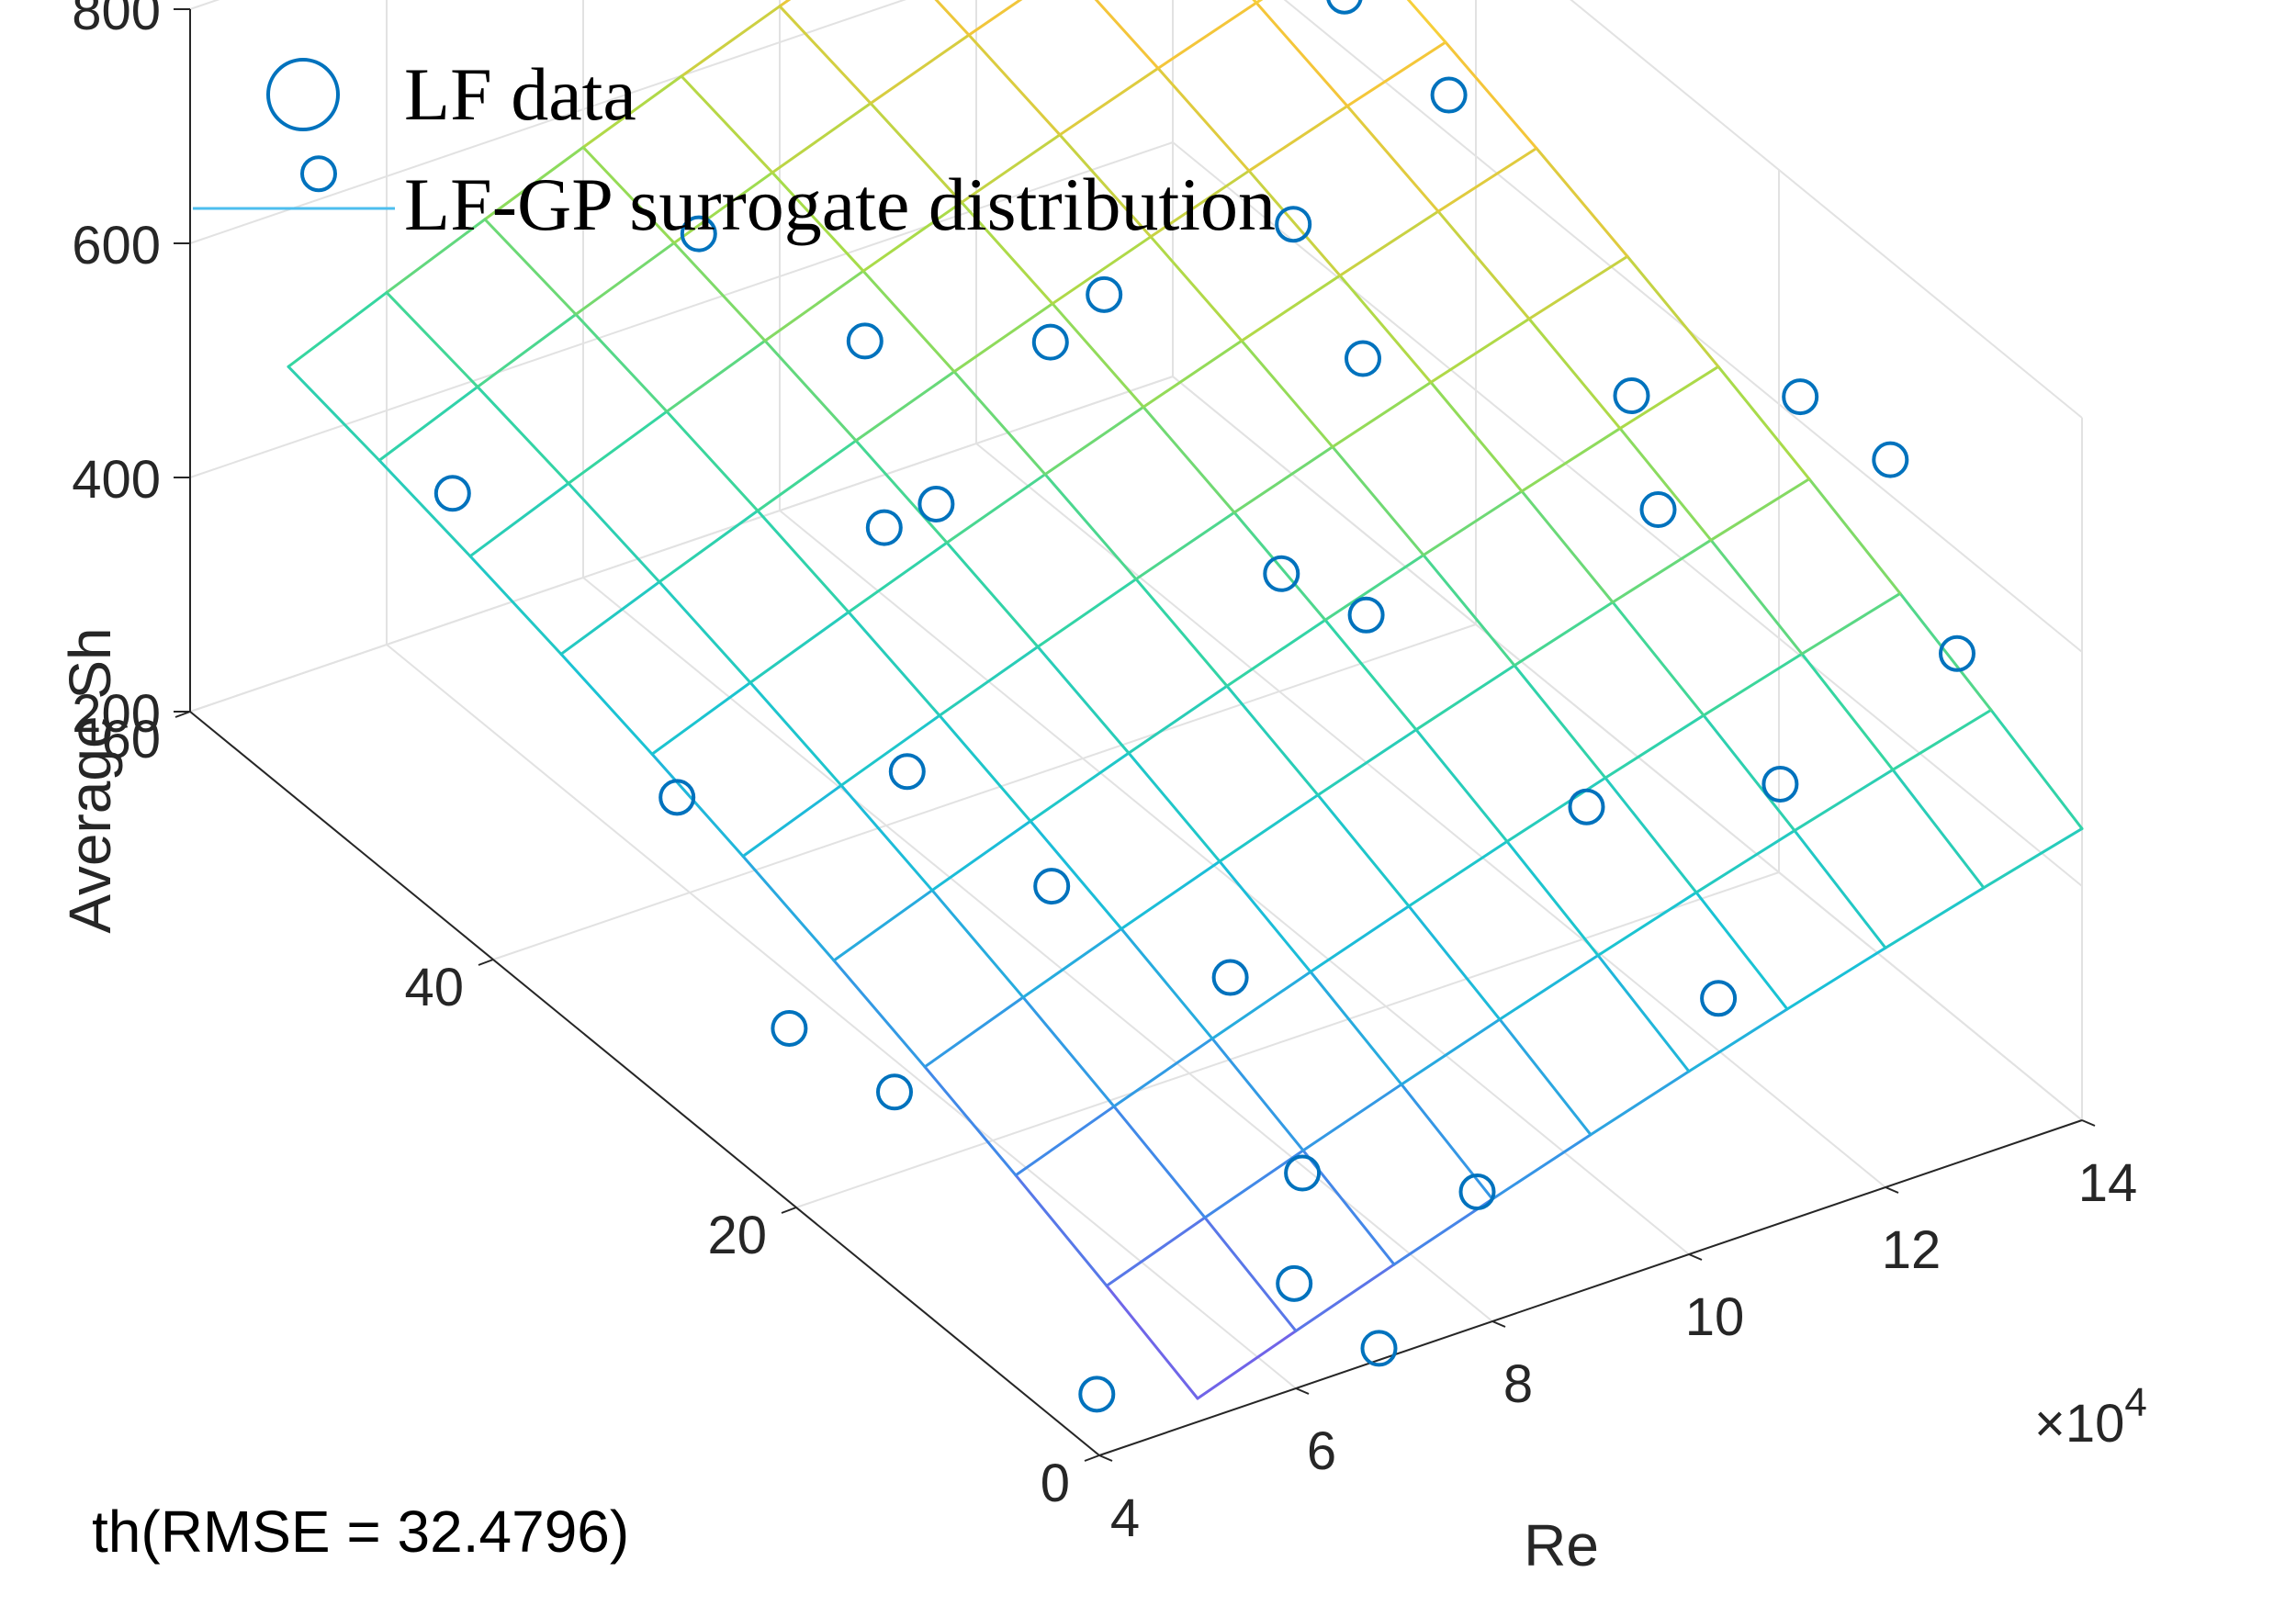  What do you see at coordinates (1287, 1040) in the screenshot?
I see `grid-line-floor-y` at bounding box center [1287, 1040].